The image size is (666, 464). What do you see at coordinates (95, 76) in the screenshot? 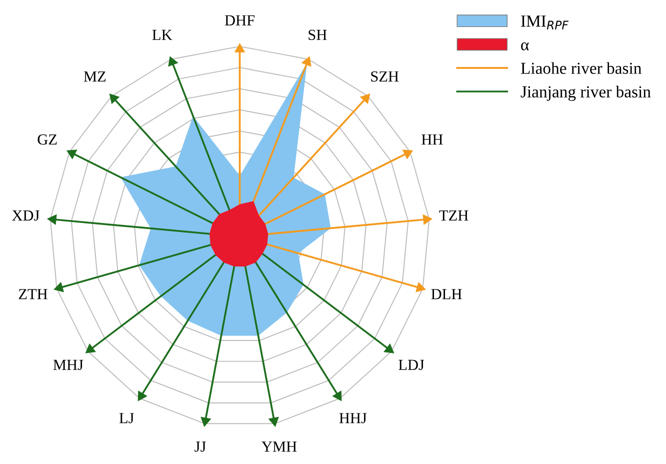
I see `spoke-label: MZ` at bounding box center [95, 76].